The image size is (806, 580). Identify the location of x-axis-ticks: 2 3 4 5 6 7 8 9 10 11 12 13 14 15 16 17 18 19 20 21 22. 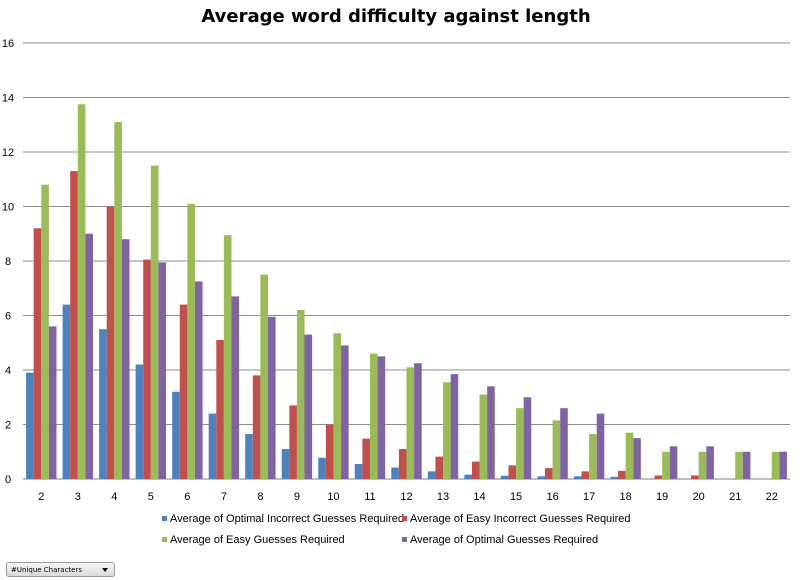
(408, 497).